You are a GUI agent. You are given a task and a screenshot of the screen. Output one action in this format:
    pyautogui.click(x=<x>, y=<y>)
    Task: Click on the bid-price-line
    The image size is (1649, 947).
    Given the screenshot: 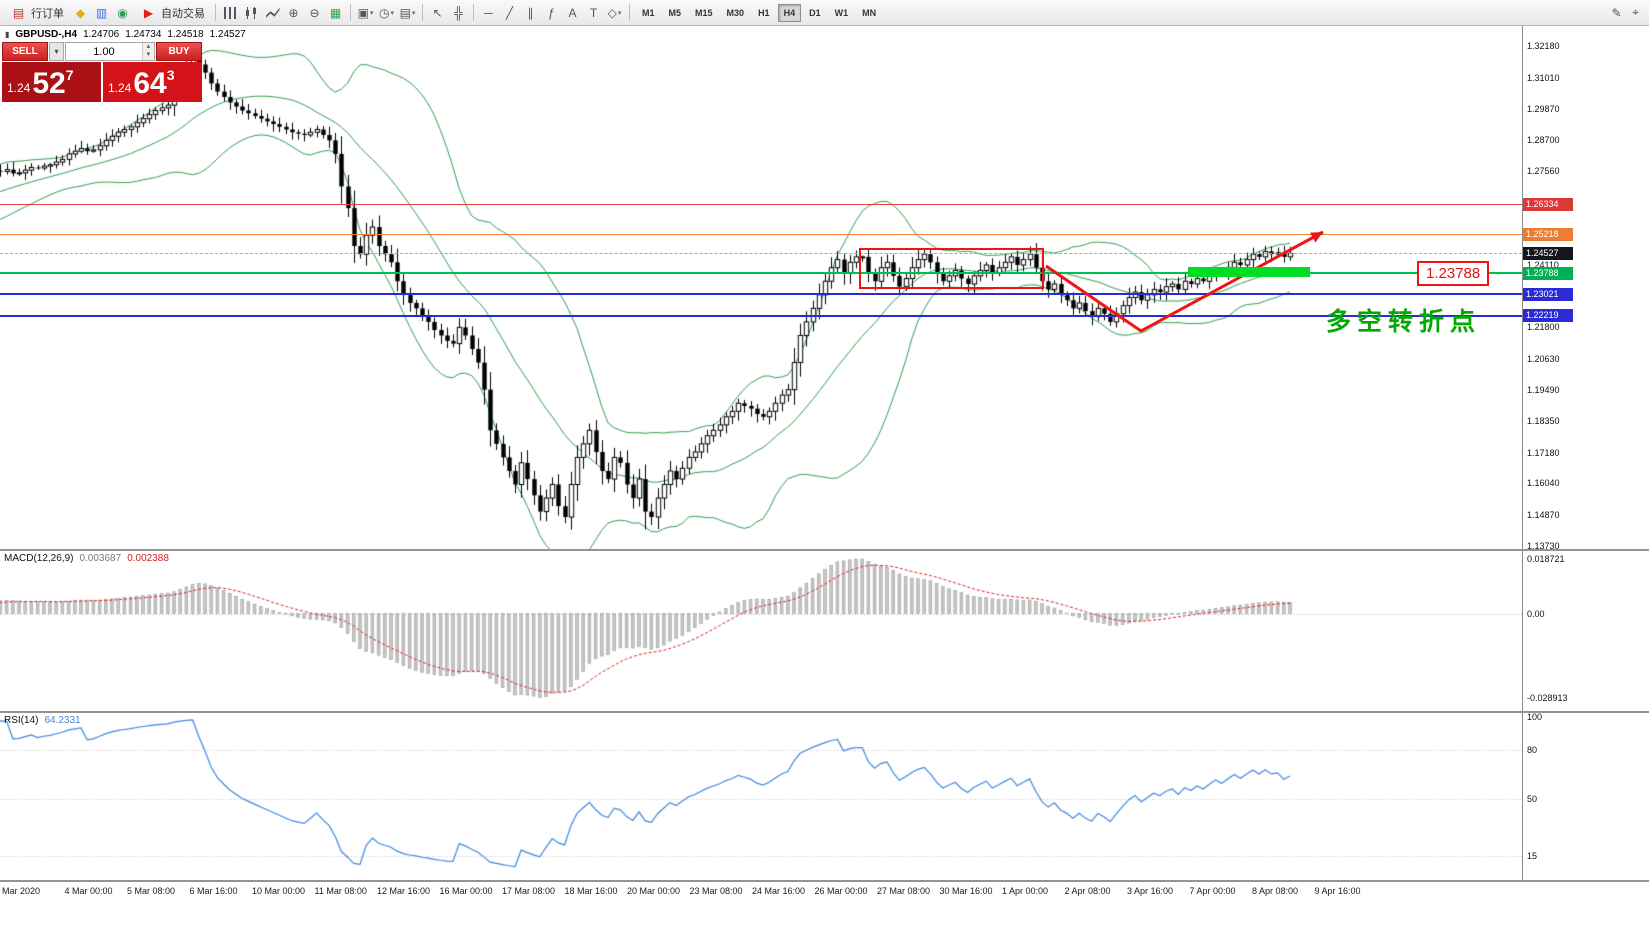 What is the action you would take?
    pyautogui.click(x=761, y=253)
    